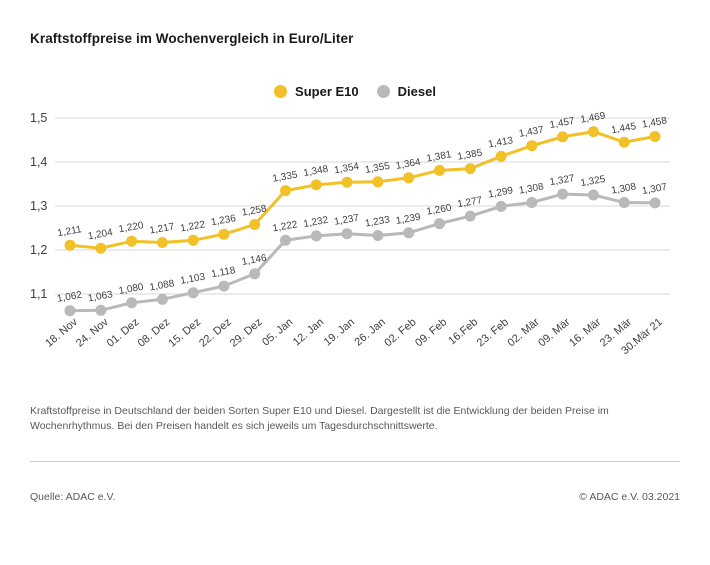  What do you see at coordinates (346, 168) in the screenshot?
I see `super-e10-value-label: 1,354` at bounding box center [346, 168].